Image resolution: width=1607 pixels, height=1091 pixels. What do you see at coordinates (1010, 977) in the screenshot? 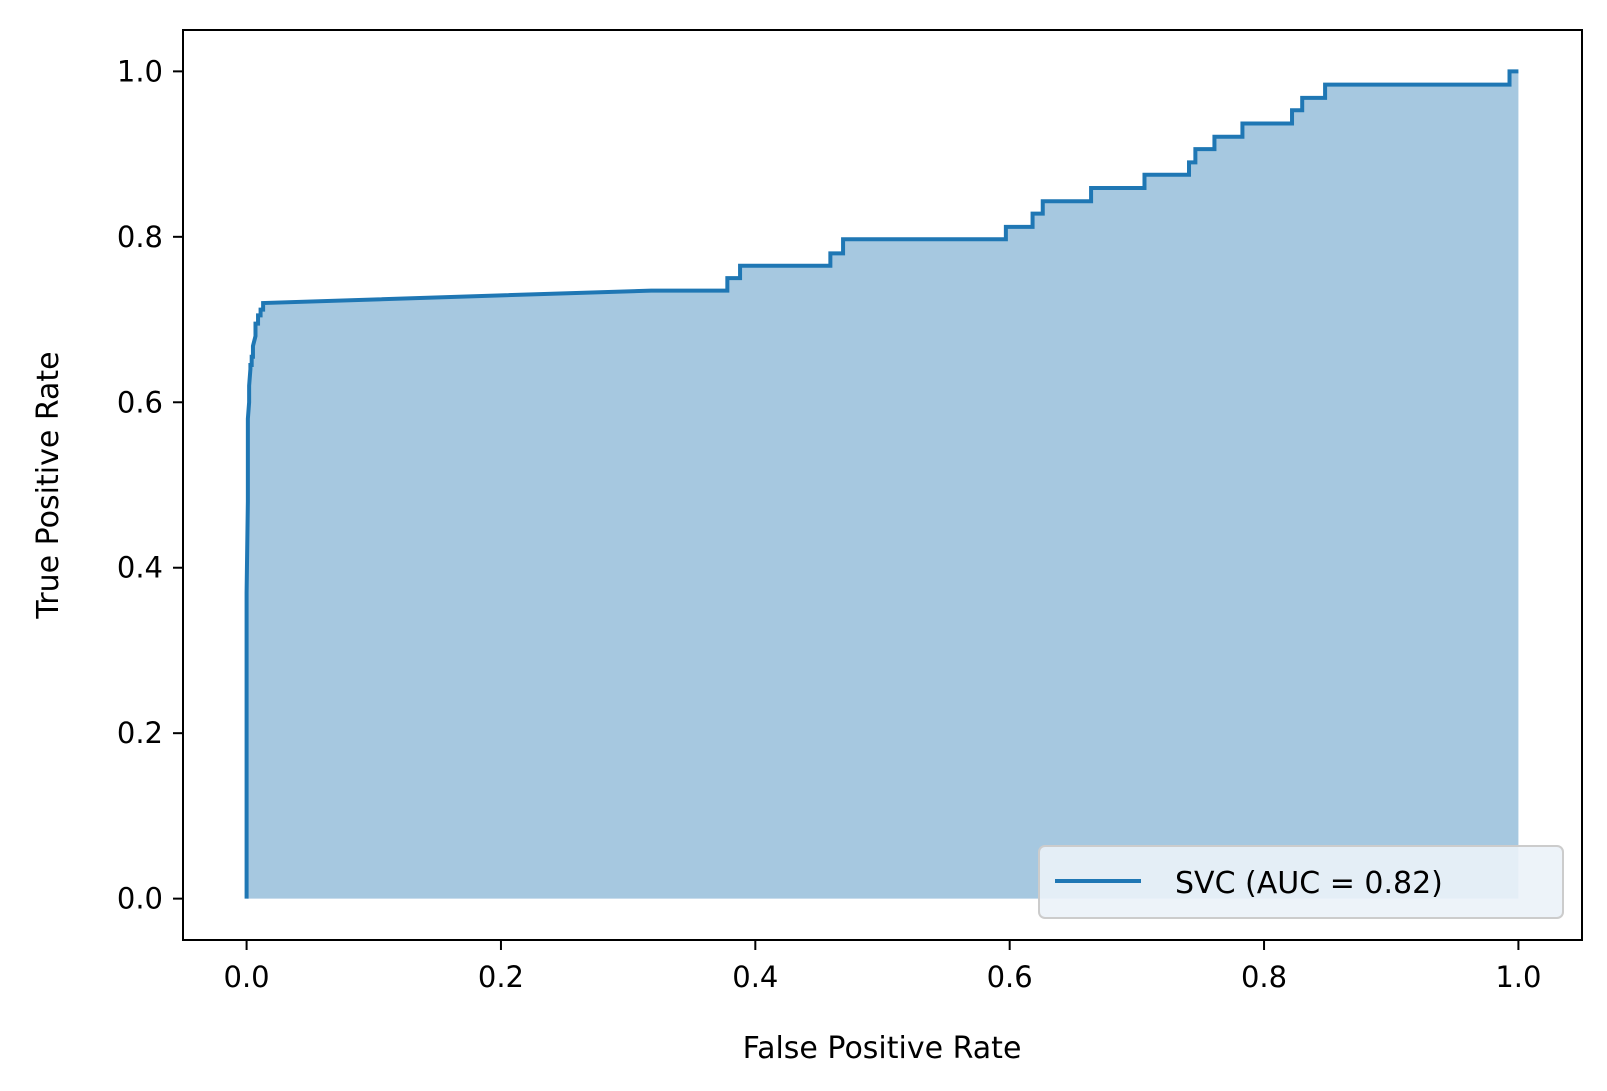
I see `x-tick-label: 0.6` at bounding box center [1010, 977].